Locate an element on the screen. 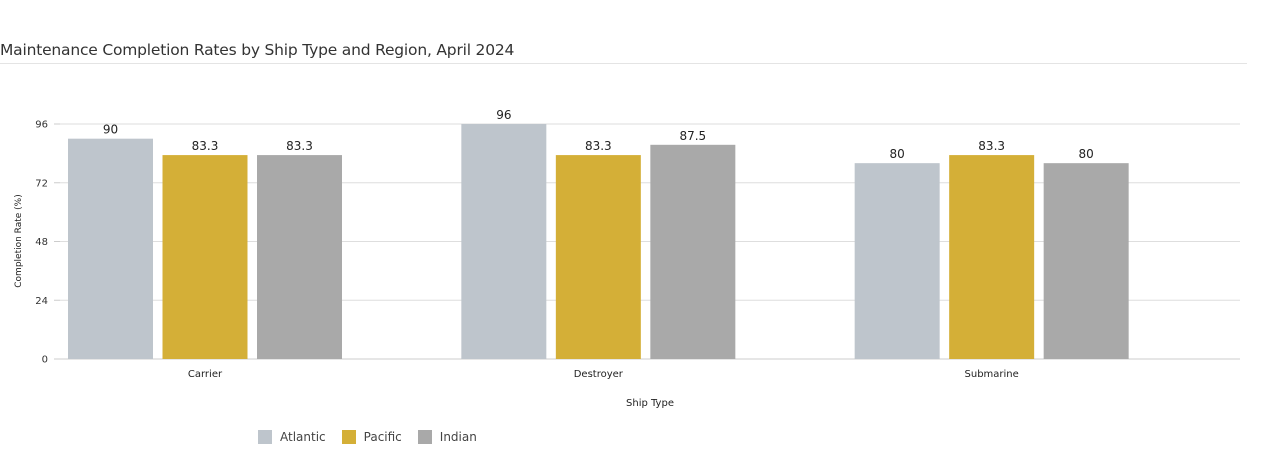 Image resolution: width=1280 pixels, height=454 pixels. legend-item-pacific: Pacific is located at coordinates (371, 437).